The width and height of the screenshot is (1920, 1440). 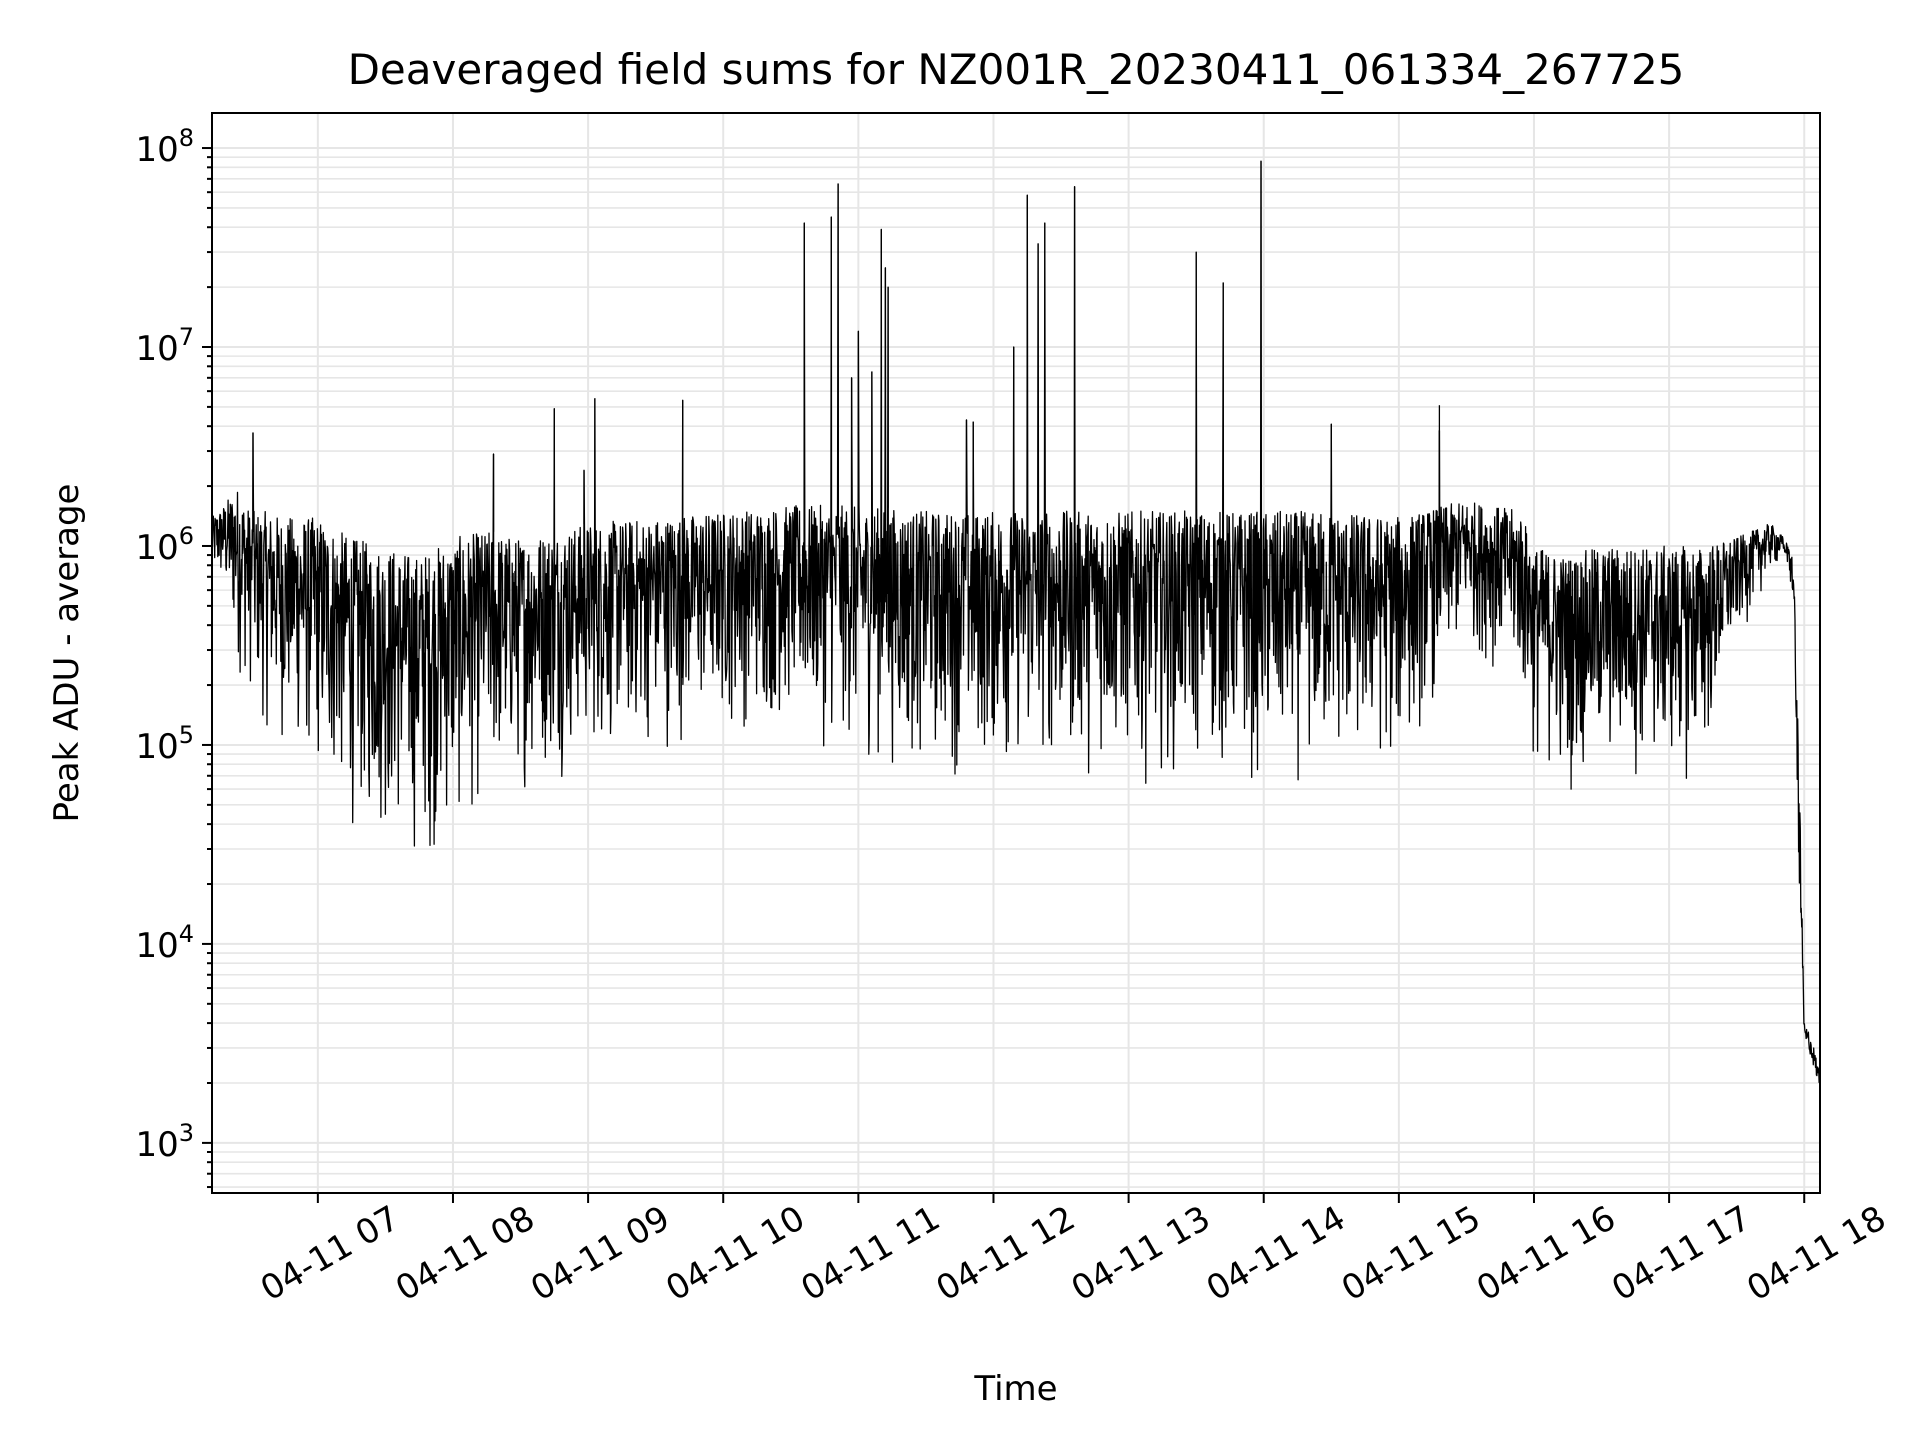 I want to click on x-tick-label: 04-11 16, so click(x=1546, y=1253).